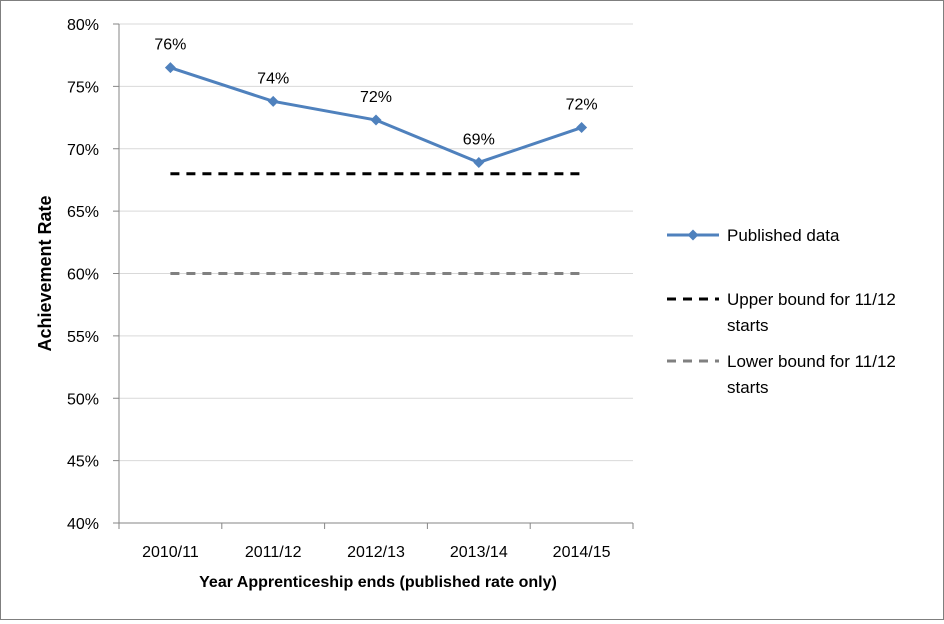 This screenshot has width=944, height=624. Describe the element at coordinates (479, 552) in the screenshot. I see `x-tick-label: 2013/14` at that location.